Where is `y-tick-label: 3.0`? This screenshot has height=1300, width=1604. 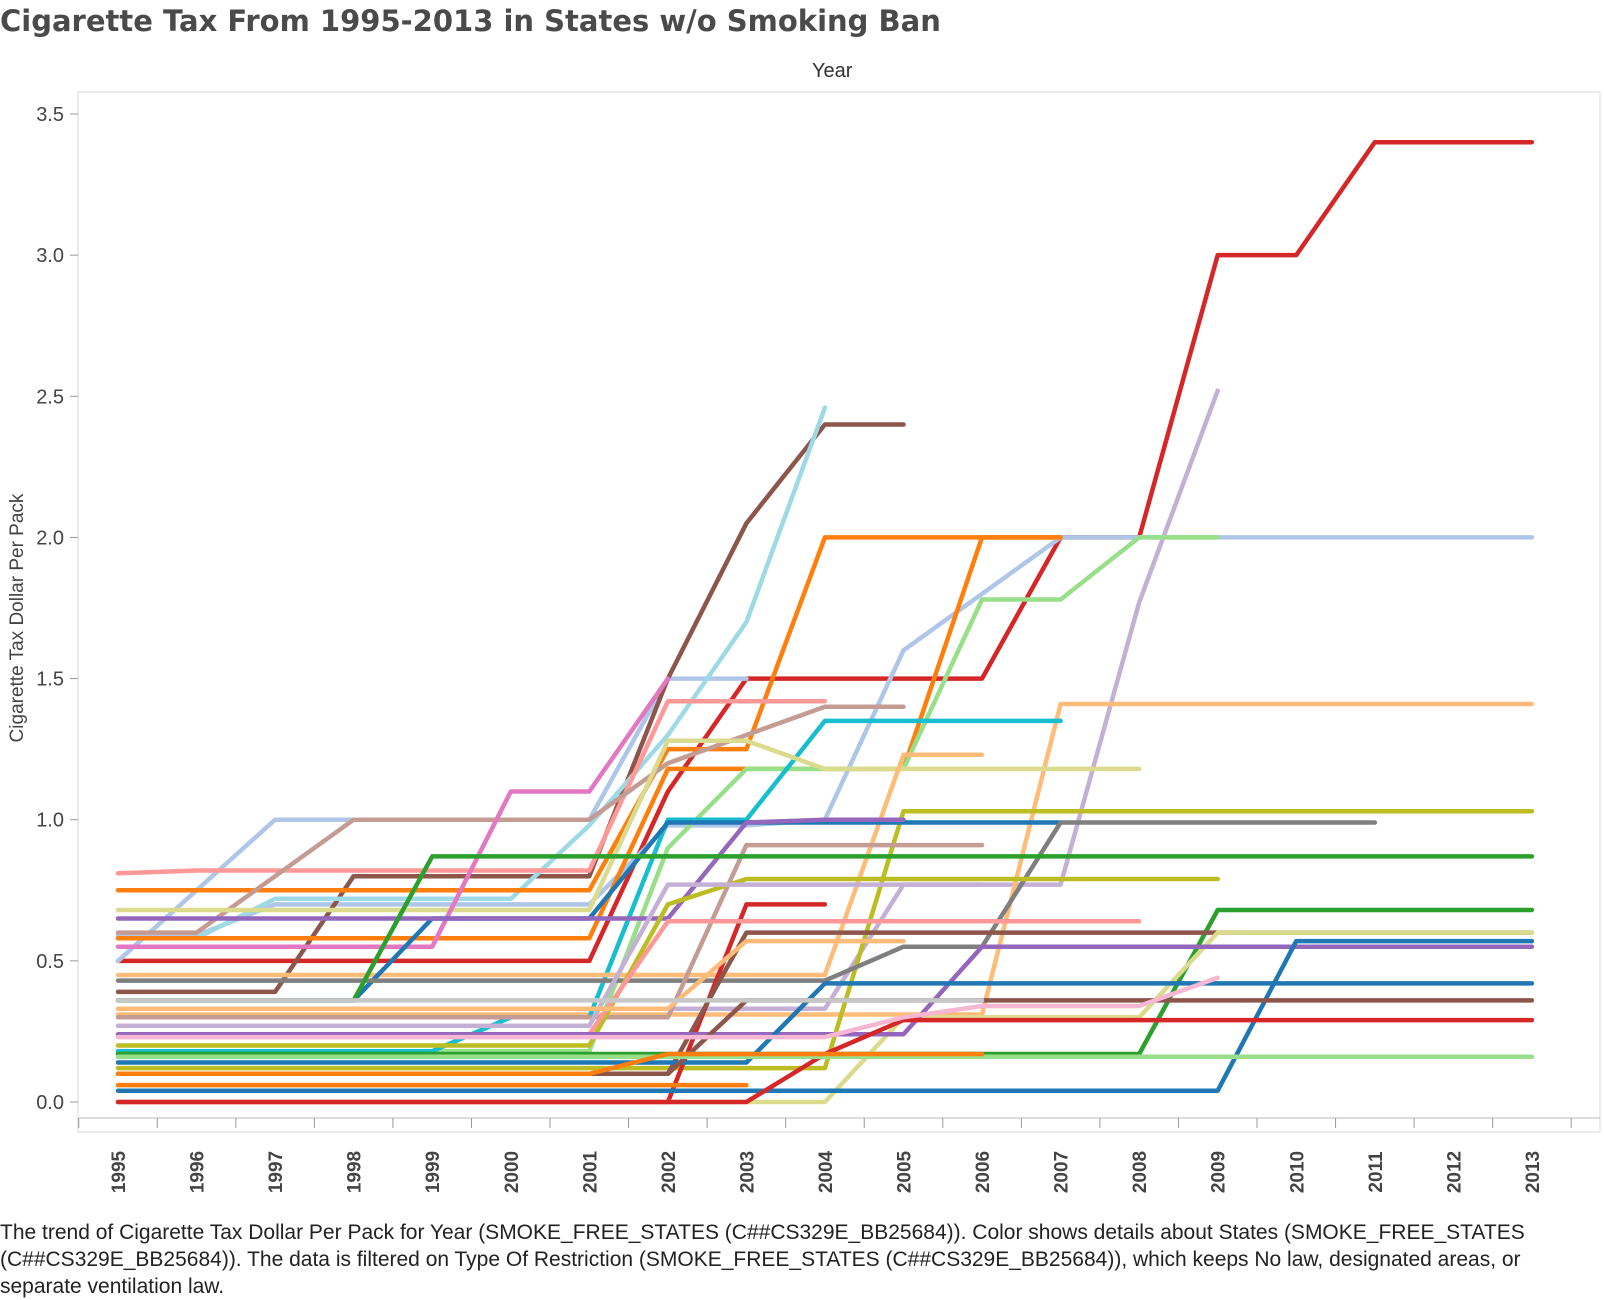
y-tick-label: 3.0 is located at coordinates (50, 256).